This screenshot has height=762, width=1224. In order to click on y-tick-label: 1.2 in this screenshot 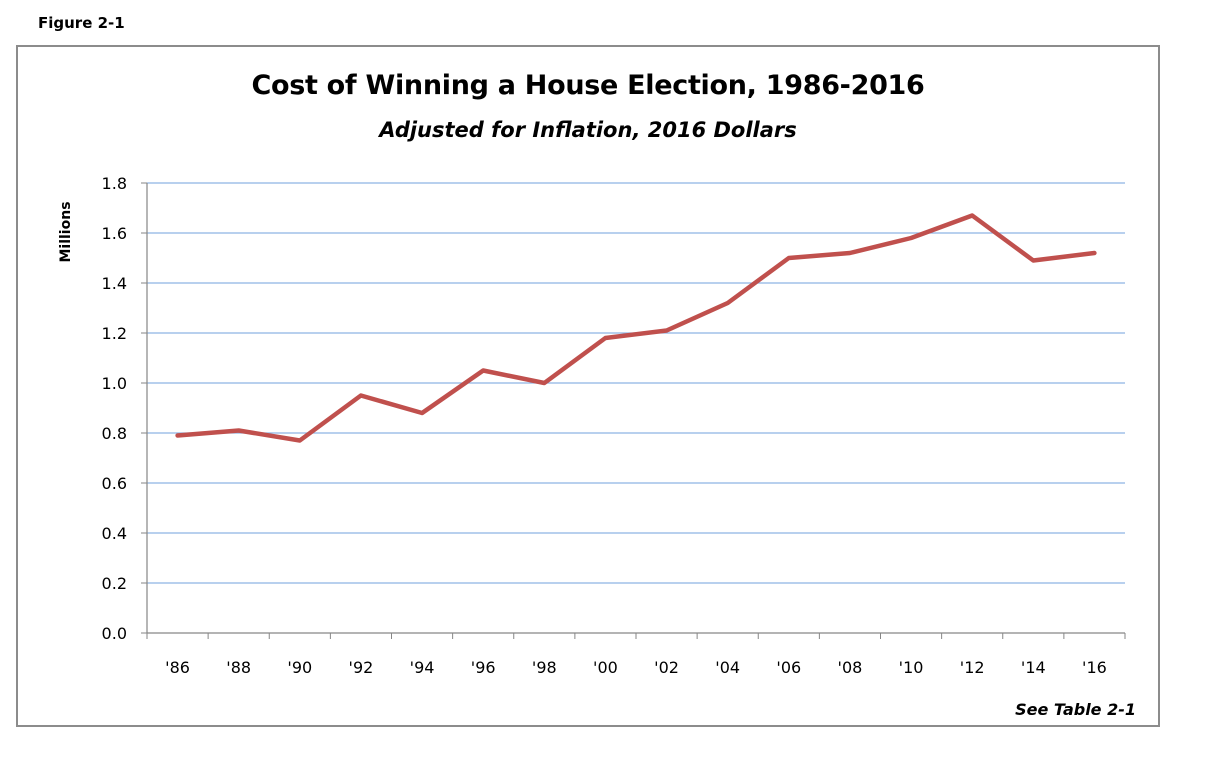, I will do `click(114, 333)`.